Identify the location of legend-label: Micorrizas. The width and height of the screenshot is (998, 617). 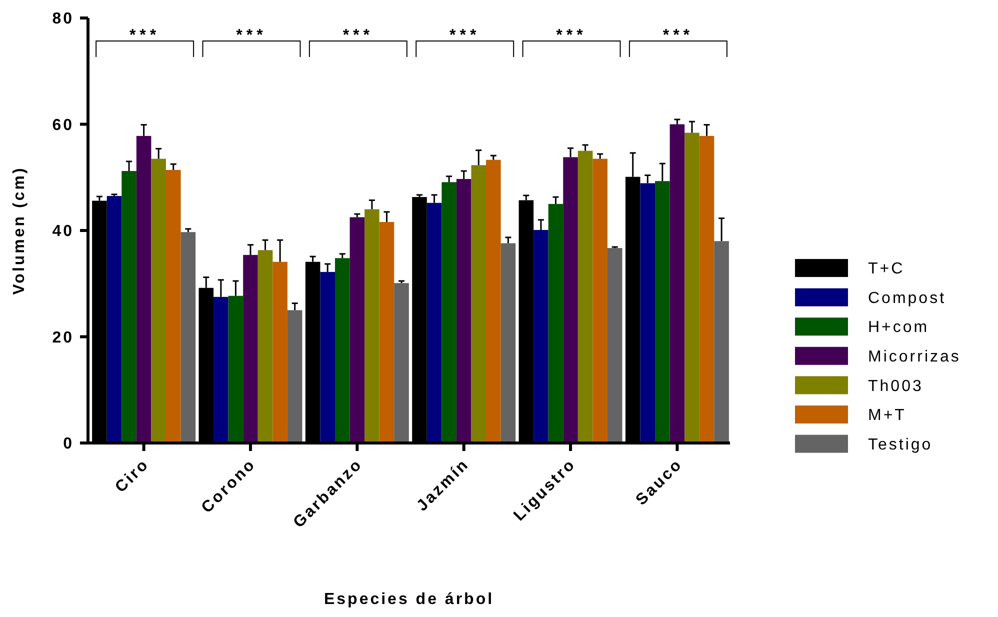
(914, 357).